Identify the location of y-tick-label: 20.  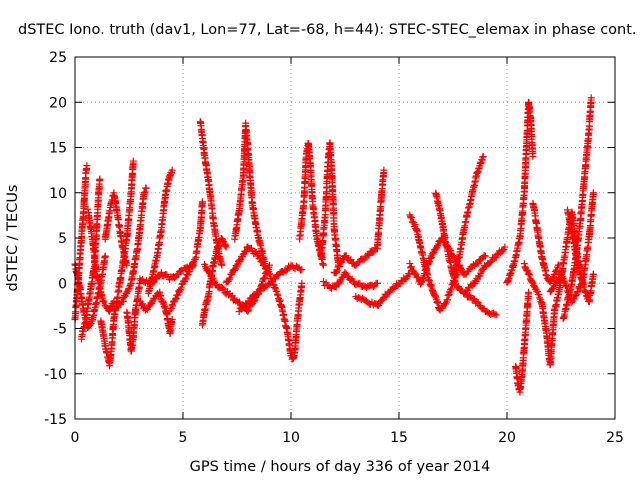
(58, 103).